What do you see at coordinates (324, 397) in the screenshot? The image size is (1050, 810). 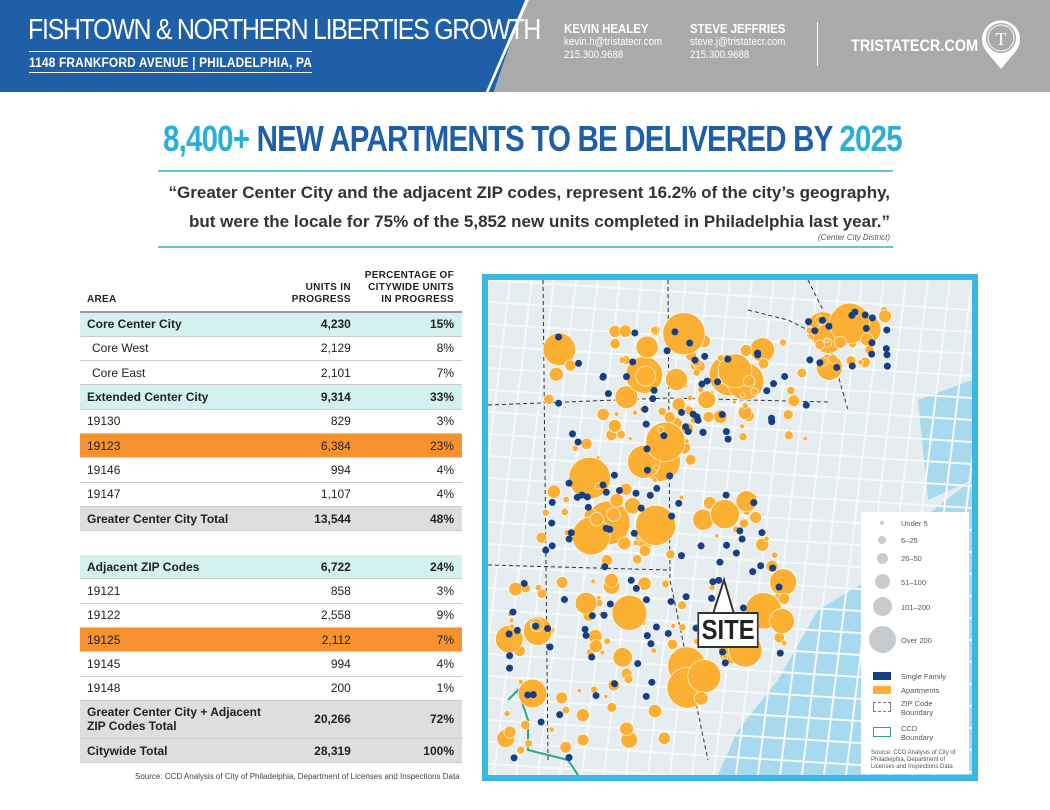 I see `cell-units: 9,314` at bounding box center [324, 397].